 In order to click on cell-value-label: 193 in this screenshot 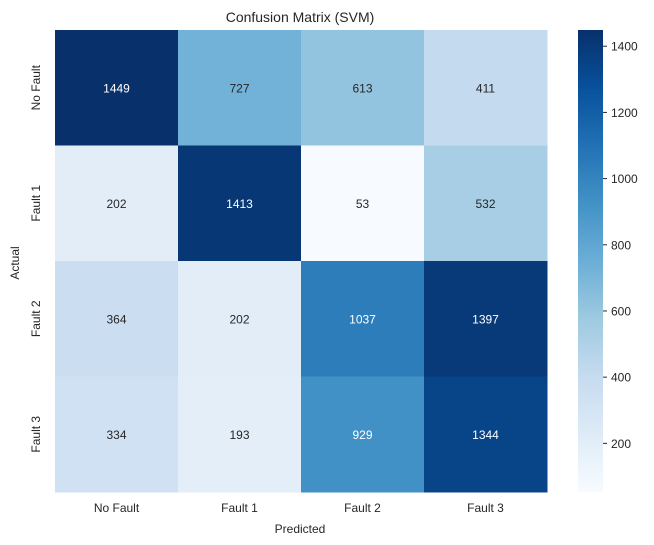, I will do `click(239, 435)`.